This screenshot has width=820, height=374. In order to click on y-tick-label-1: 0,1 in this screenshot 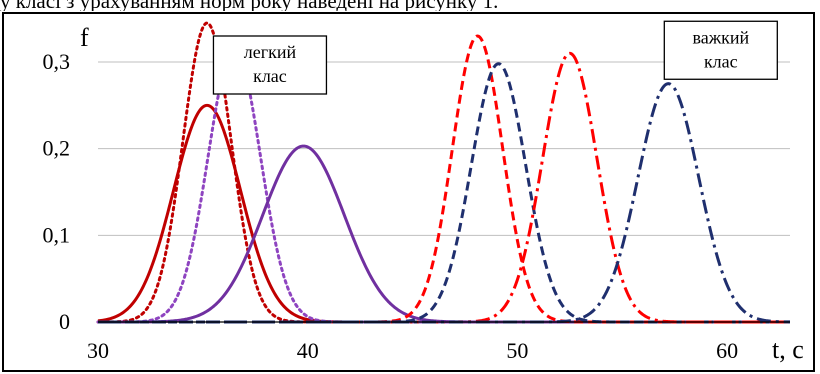, I will do `click(57, 234)`.